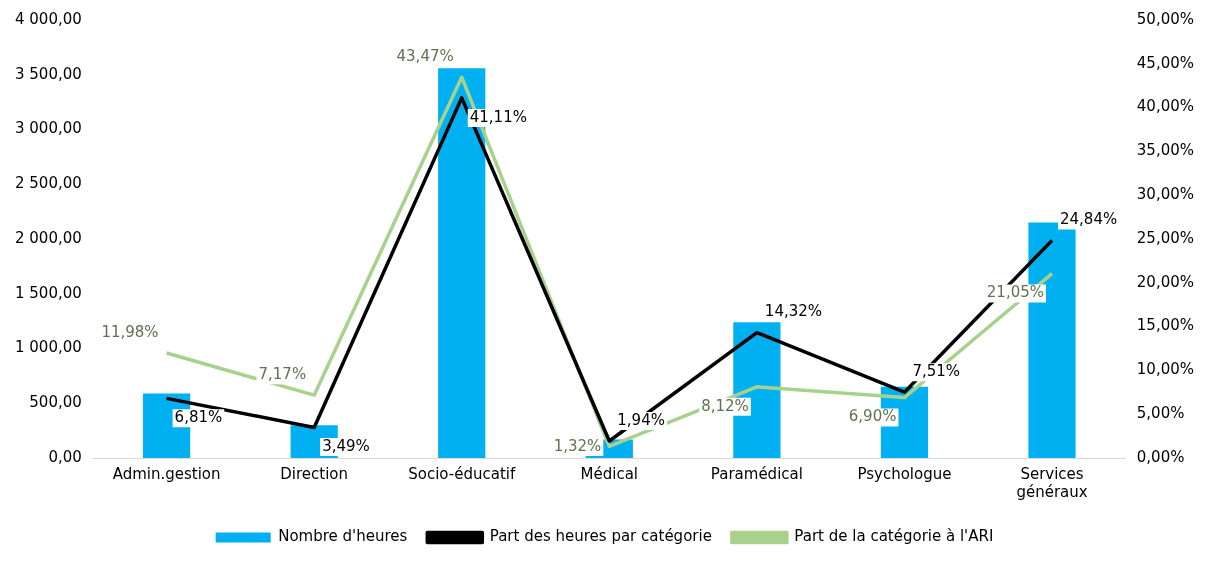 This screenshot has height=563, width=1211. Describe the element at coordinates (65, 456) in the screenshot. I see `y-tick-label: 0,00` at that location.